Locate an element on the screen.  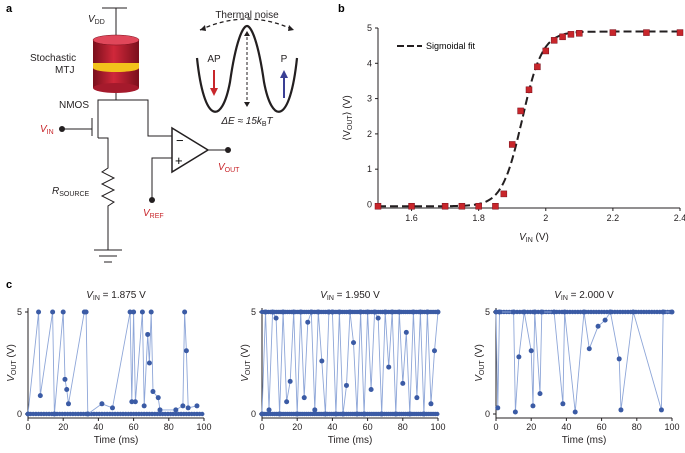
panel-label-b: b is located at coordinates (341, 9).